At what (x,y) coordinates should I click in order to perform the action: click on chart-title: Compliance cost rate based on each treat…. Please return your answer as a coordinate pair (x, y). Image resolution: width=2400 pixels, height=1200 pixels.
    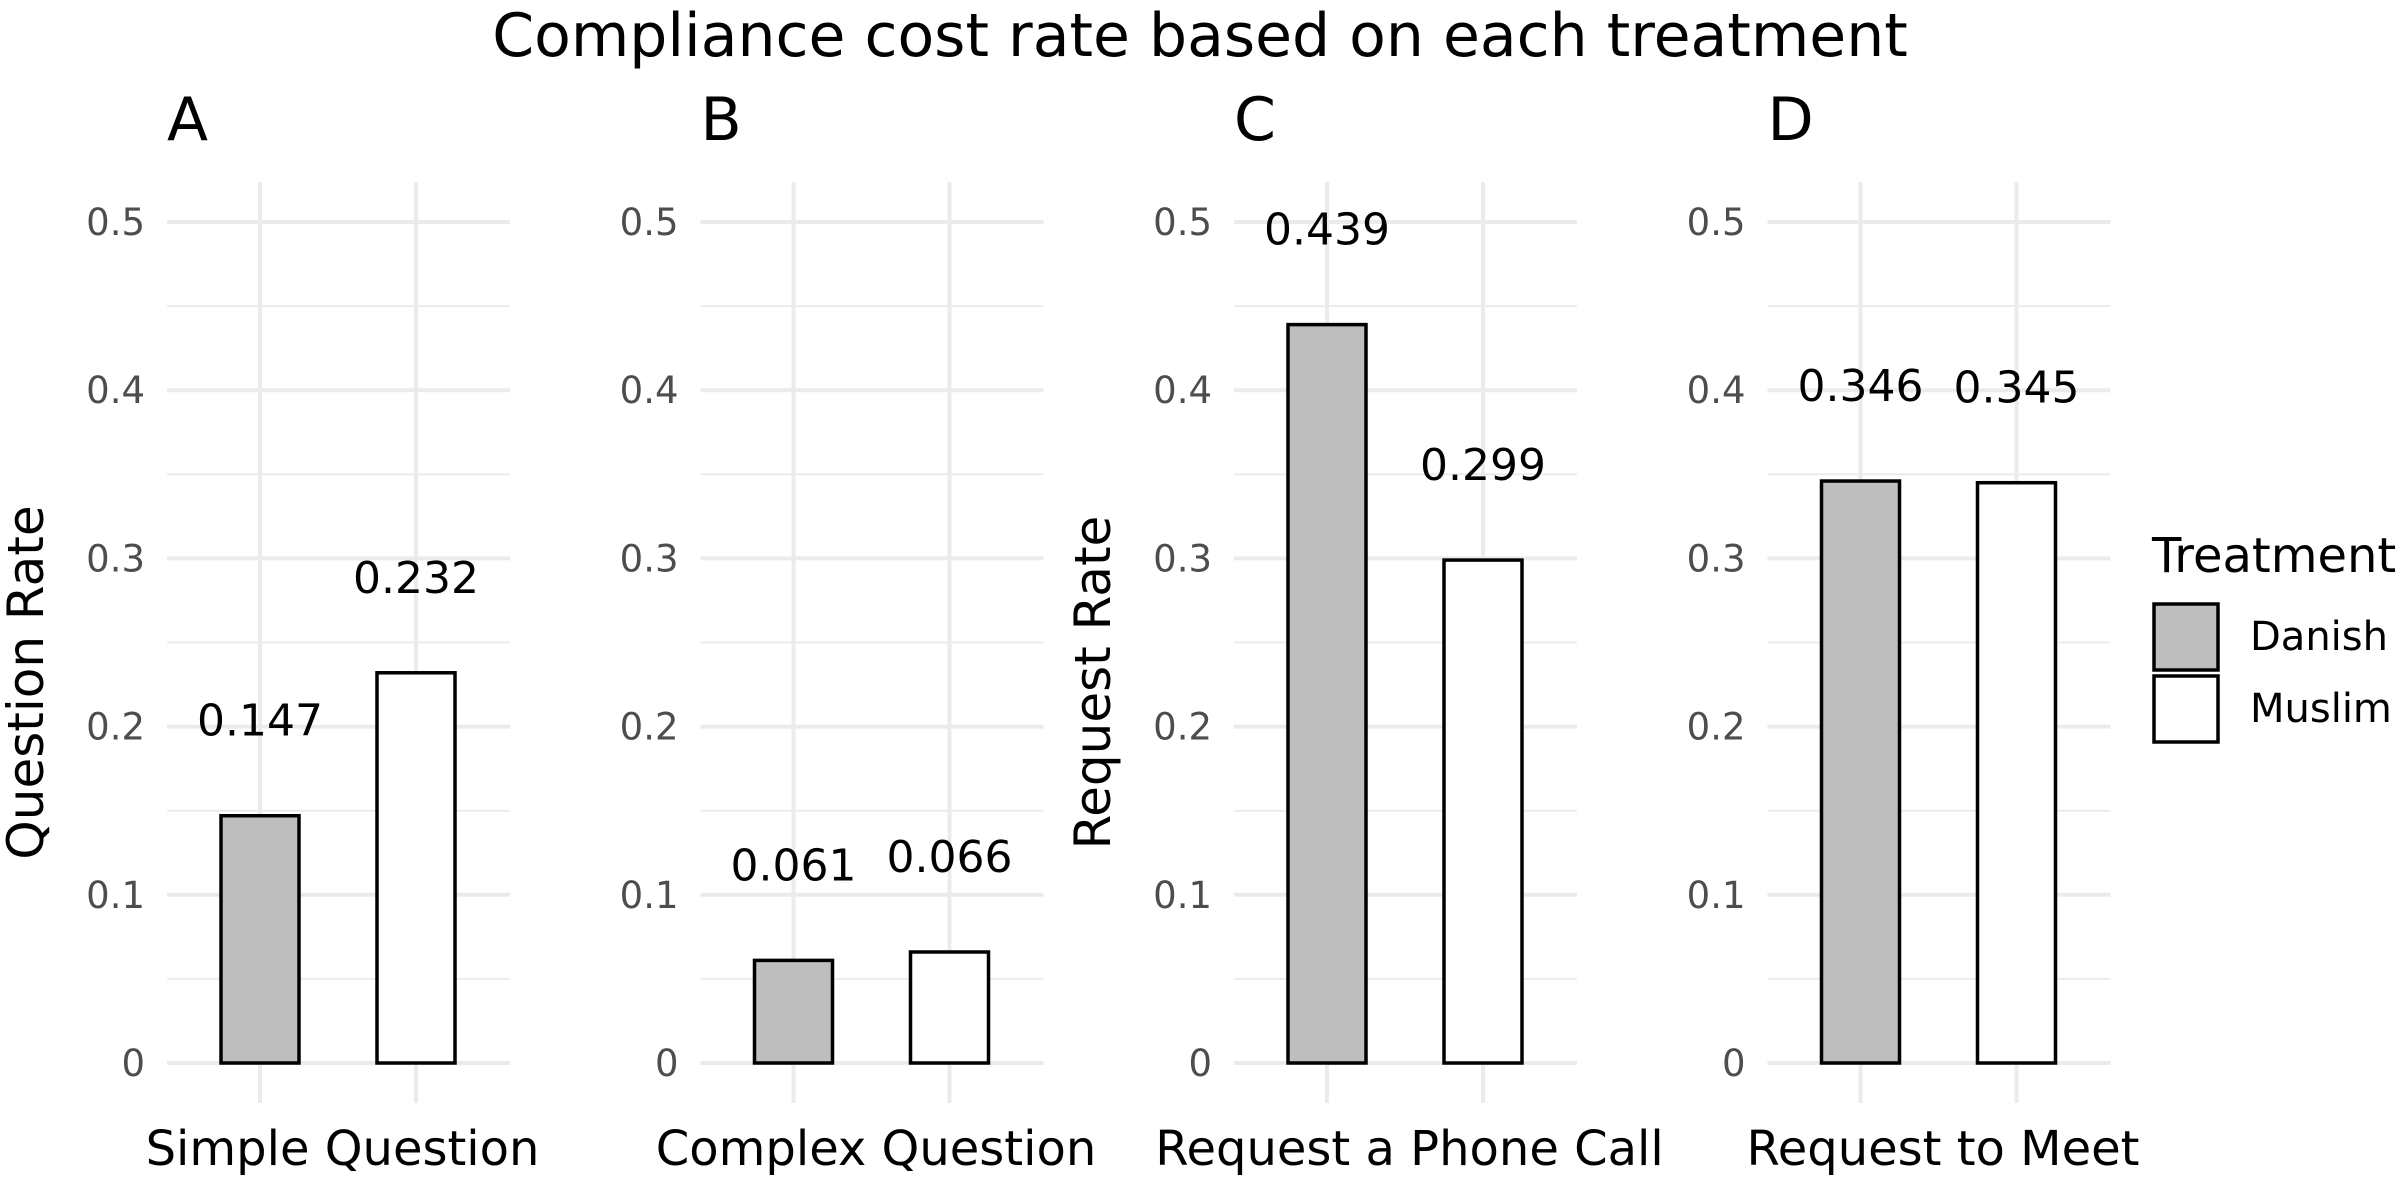
    Looking at the image, I should click on (1200, 36).